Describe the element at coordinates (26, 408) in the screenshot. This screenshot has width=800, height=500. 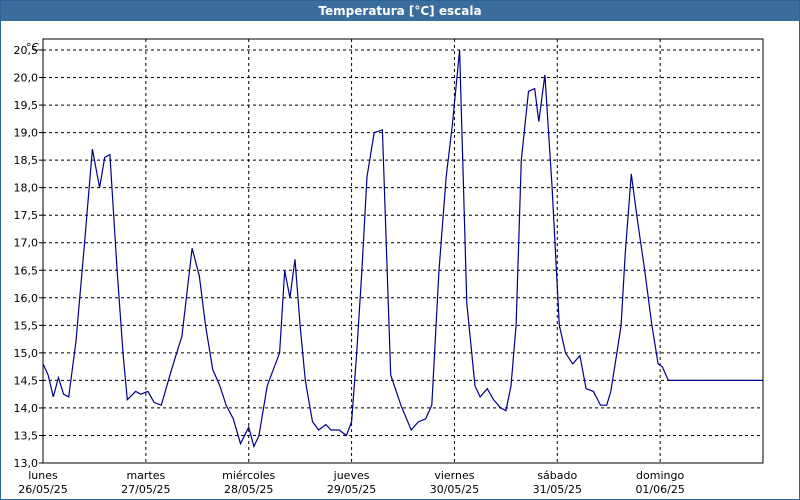
I see `y-tick-label: 14,0` at that location.